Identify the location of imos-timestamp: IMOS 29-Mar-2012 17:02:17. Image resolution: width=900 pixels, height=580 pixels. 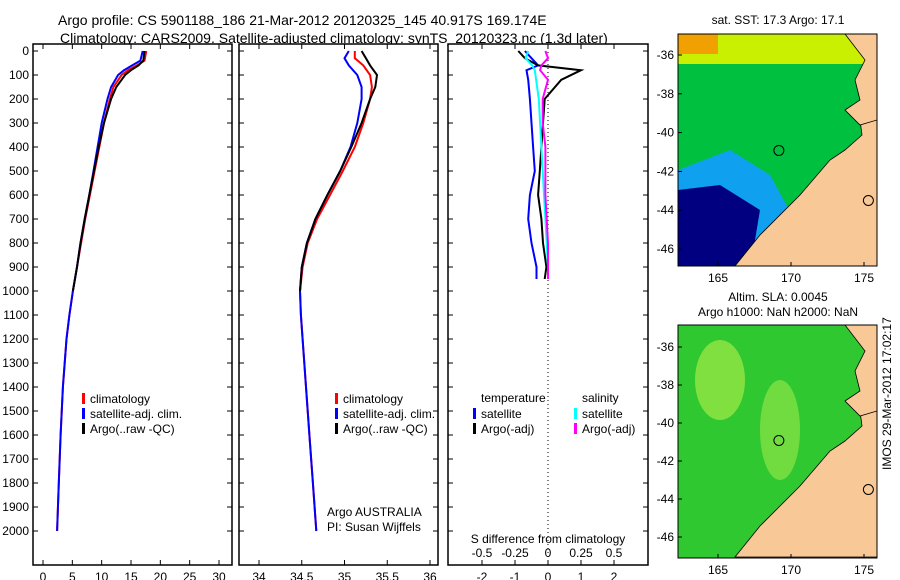
(887, 393).